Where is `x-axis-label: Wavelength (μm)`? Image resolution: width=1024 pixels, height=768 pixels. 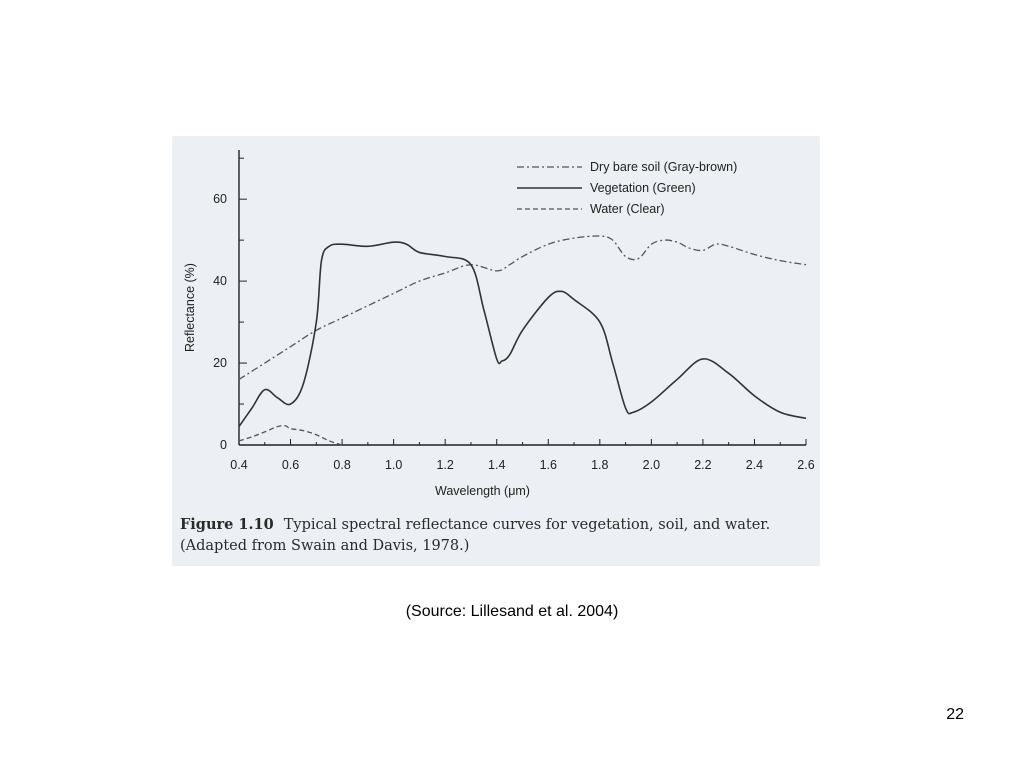
x-axis-label: Wavelength (μm) is located at coordinates (482, 491).